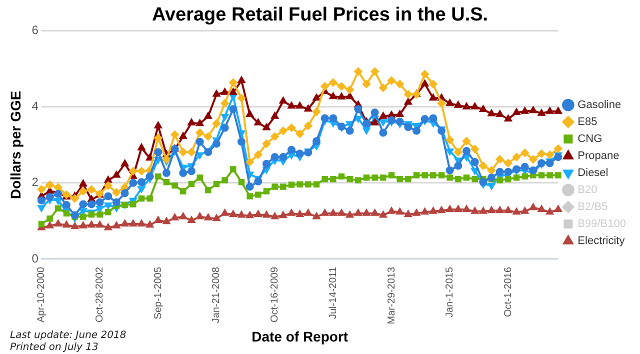 This screenshot has height=354, width=640. Describe the element at coordinates (300, 336) in the screenshot. I see `x-axis-title: Date of Report` at that location.